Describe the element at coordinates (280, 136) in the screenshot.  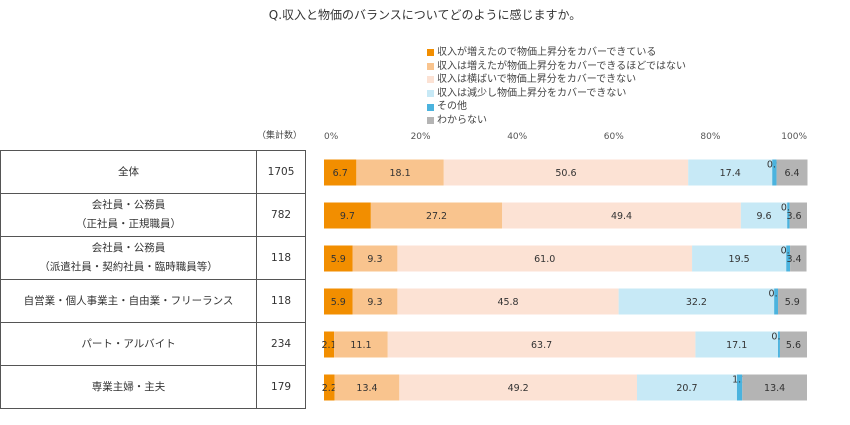
I see `sample-size-header: （集計数）` at that location.